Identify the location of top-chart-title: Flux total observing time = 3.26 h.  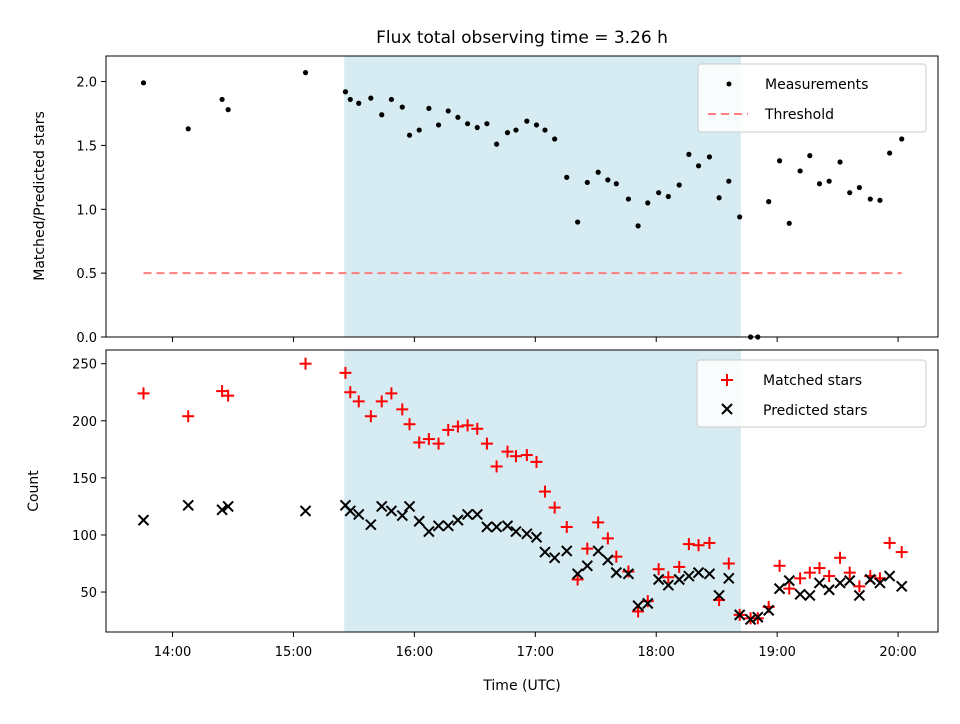
(522, 38).